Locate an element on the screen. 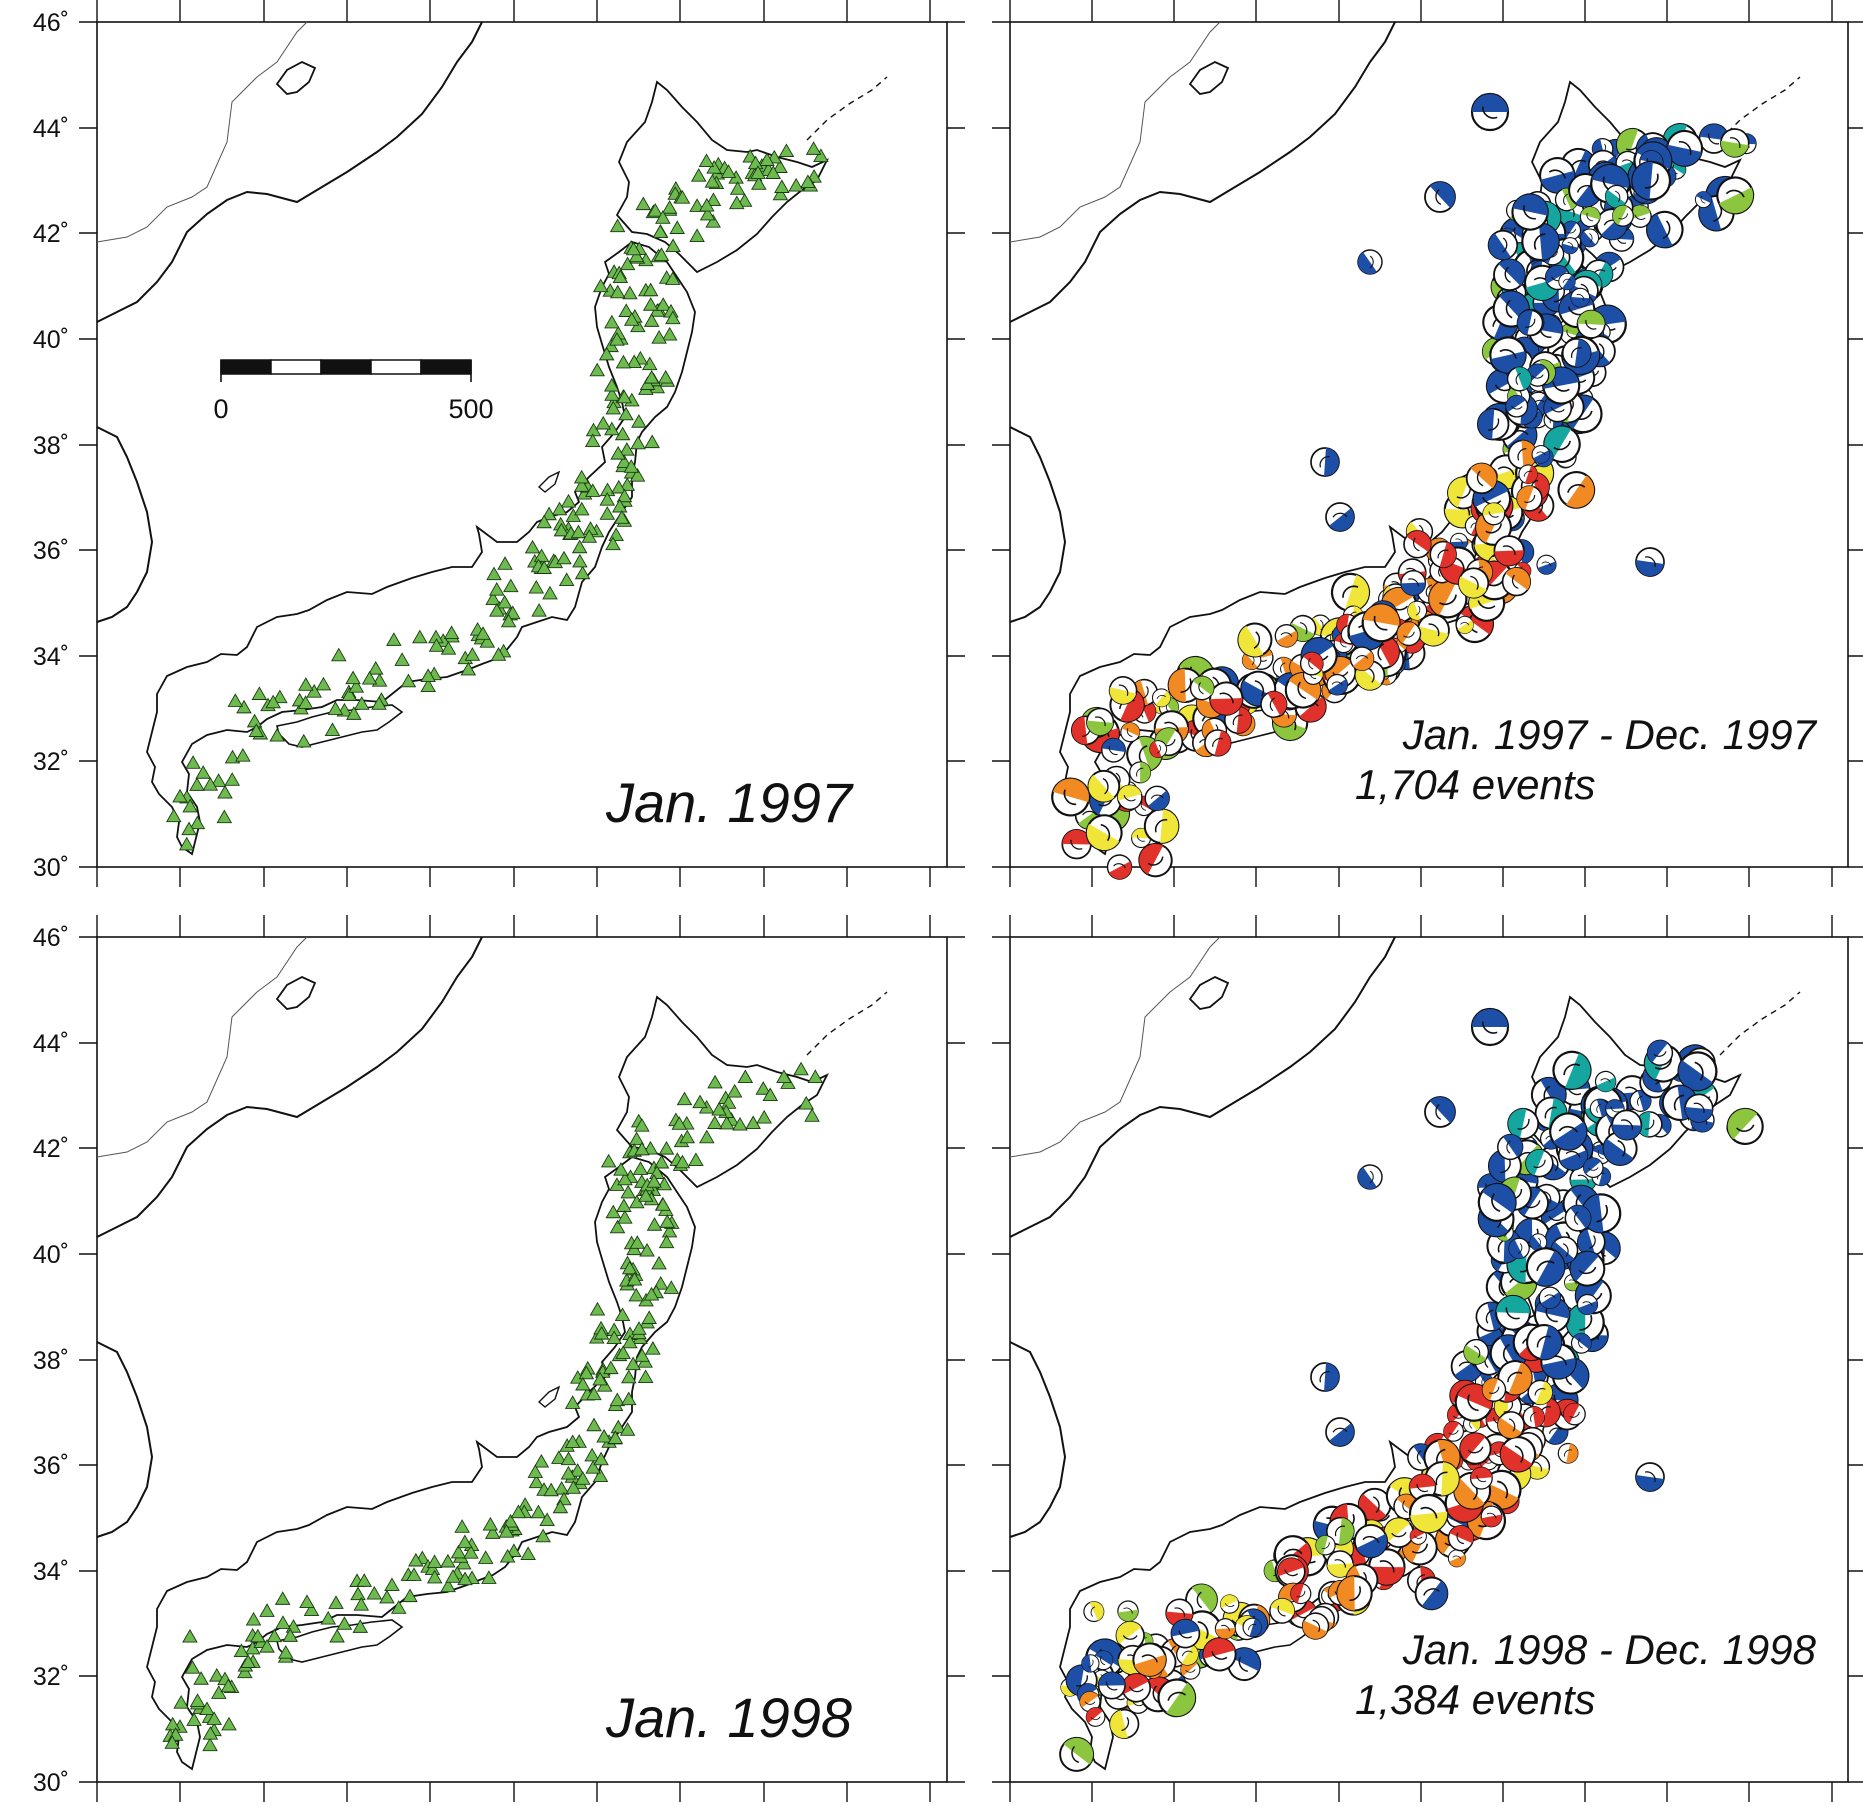 This screenshot has width=1863, height=1805. panel-caption-event-count: 1,704 events is located at coordinates (1475, 784).